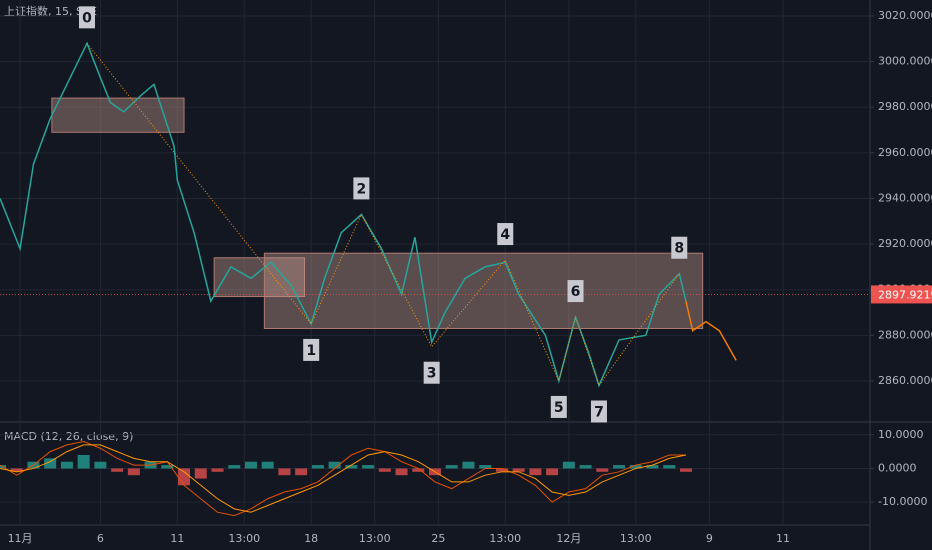 The height and width of the screenshot is (550, 932). What do you see at coordinates (902, 501) in the screenshot?
I see `y-tick-label: -10.0000` at bounding box center [902, 501].